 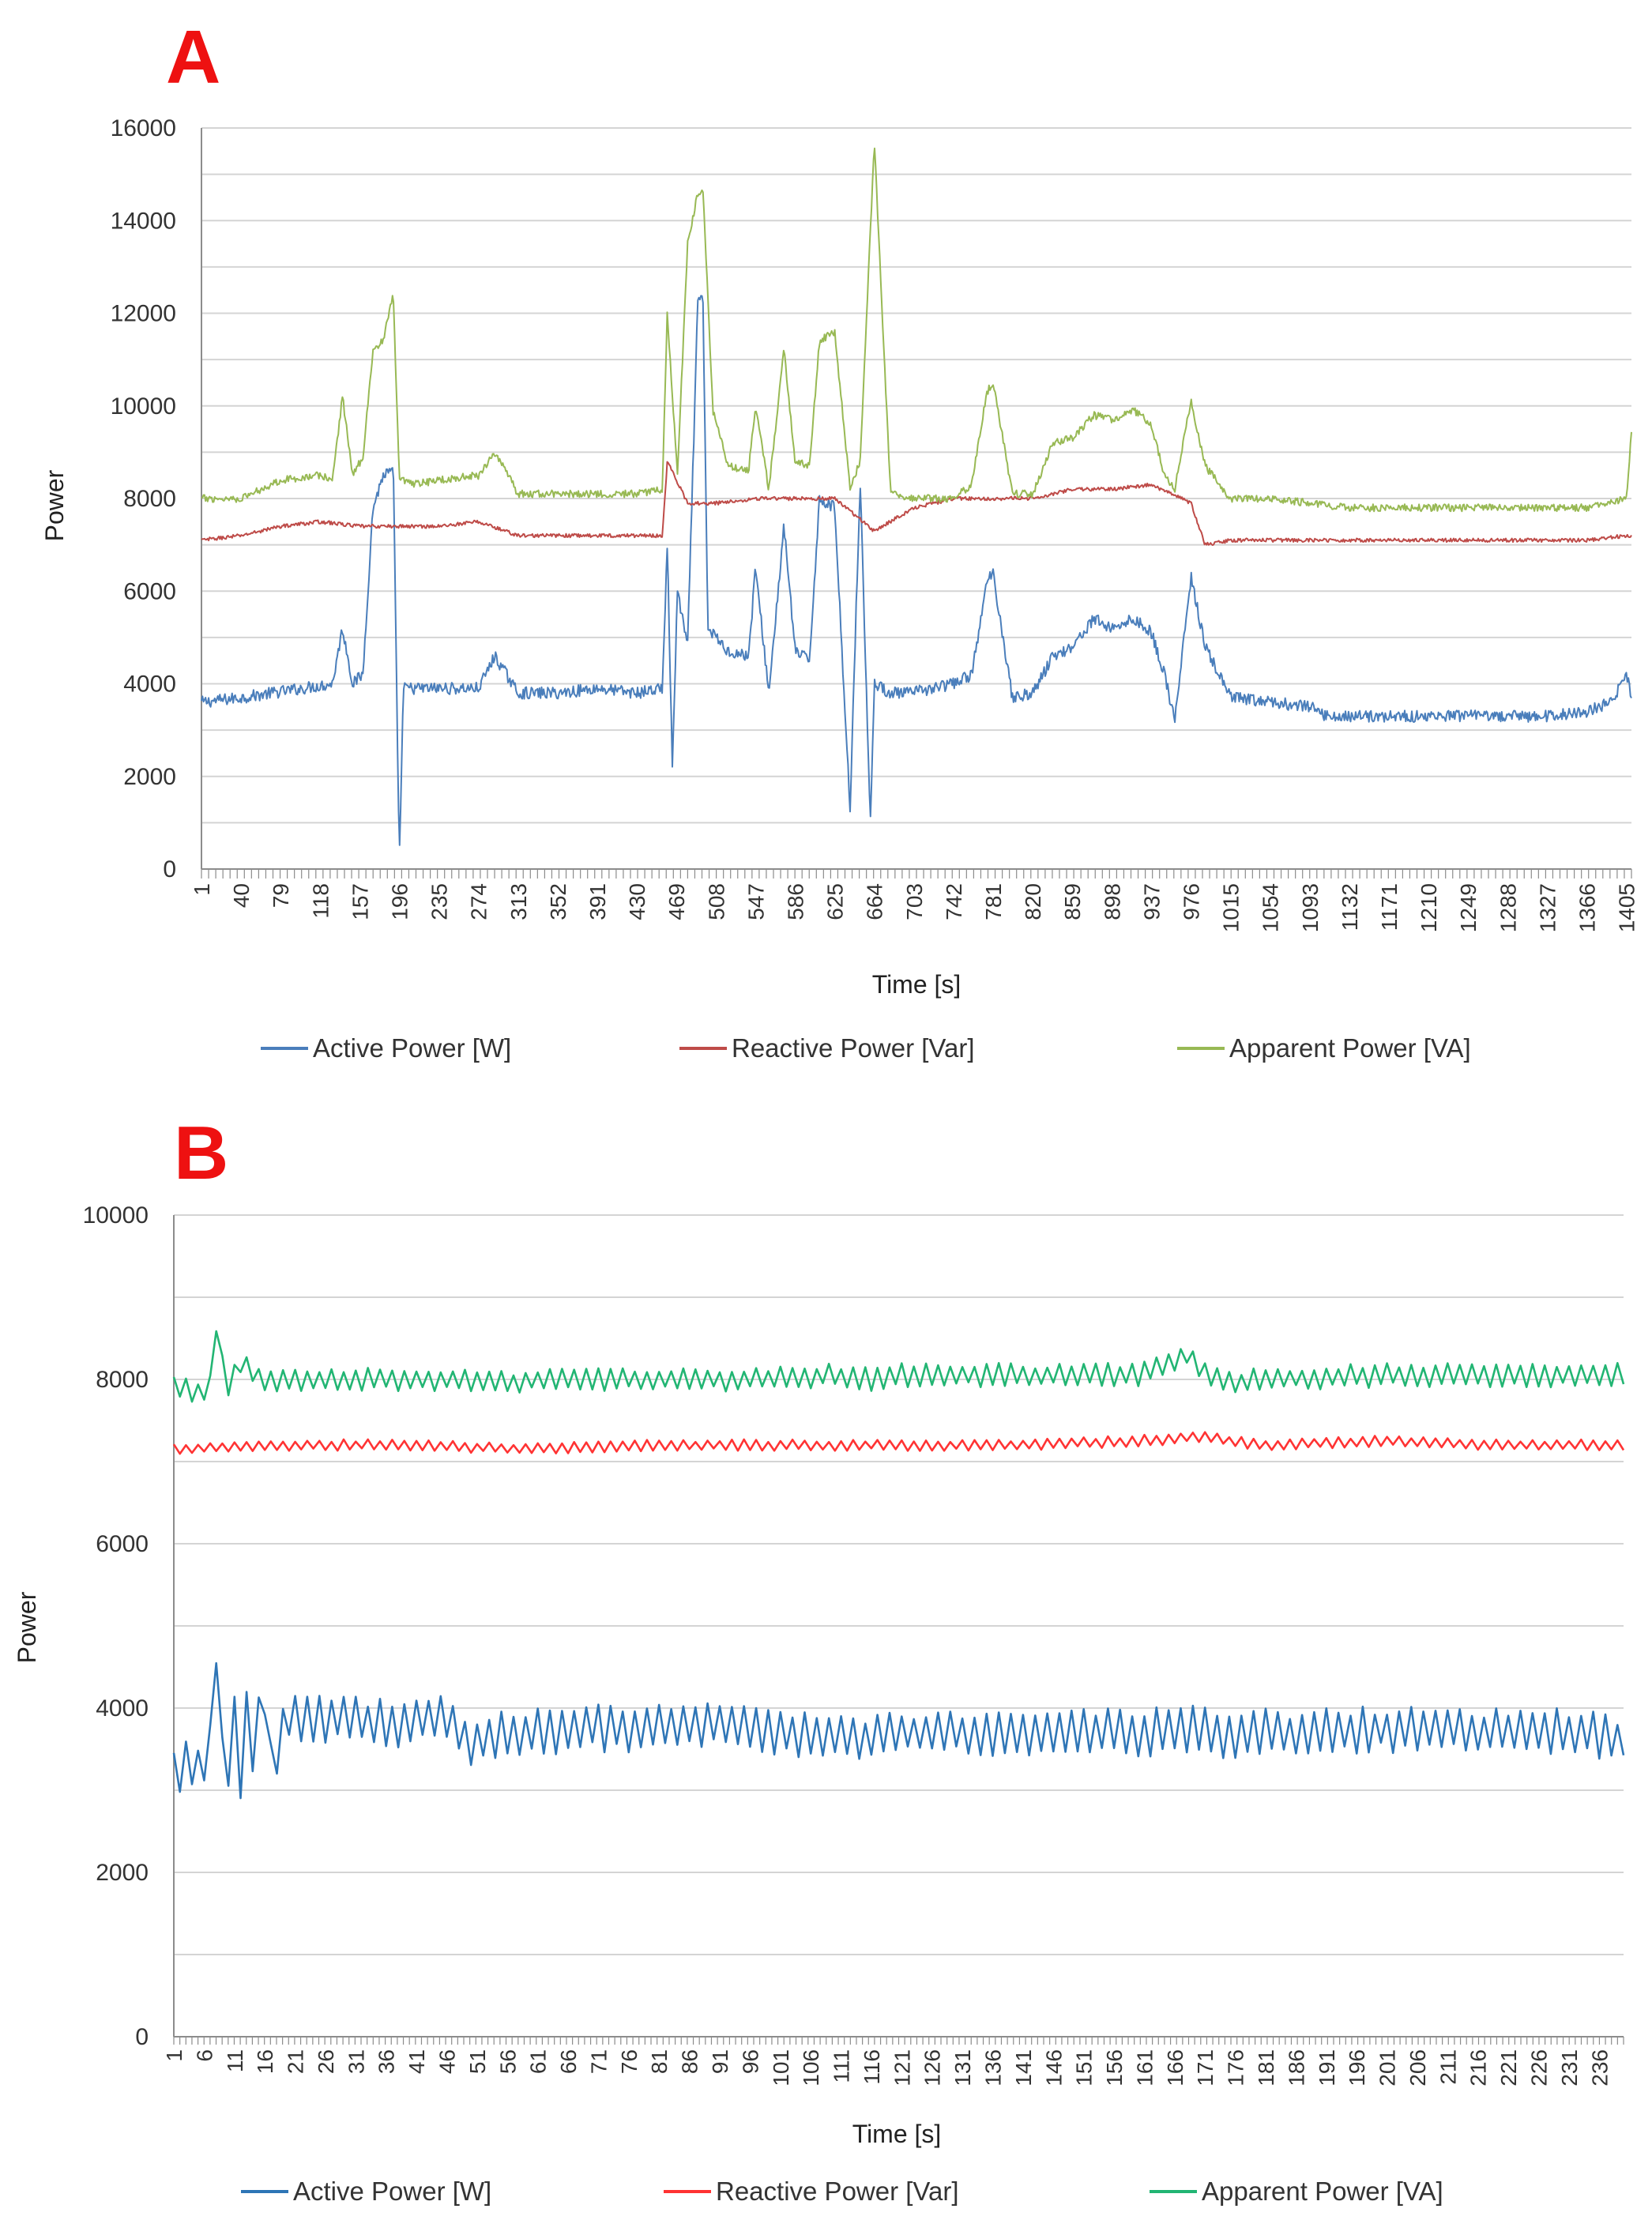 What do you see at coordinates (781, 2067) in the screenshot?
I see `x-tick-label-b: 101` at bounding box center [781, 2067].